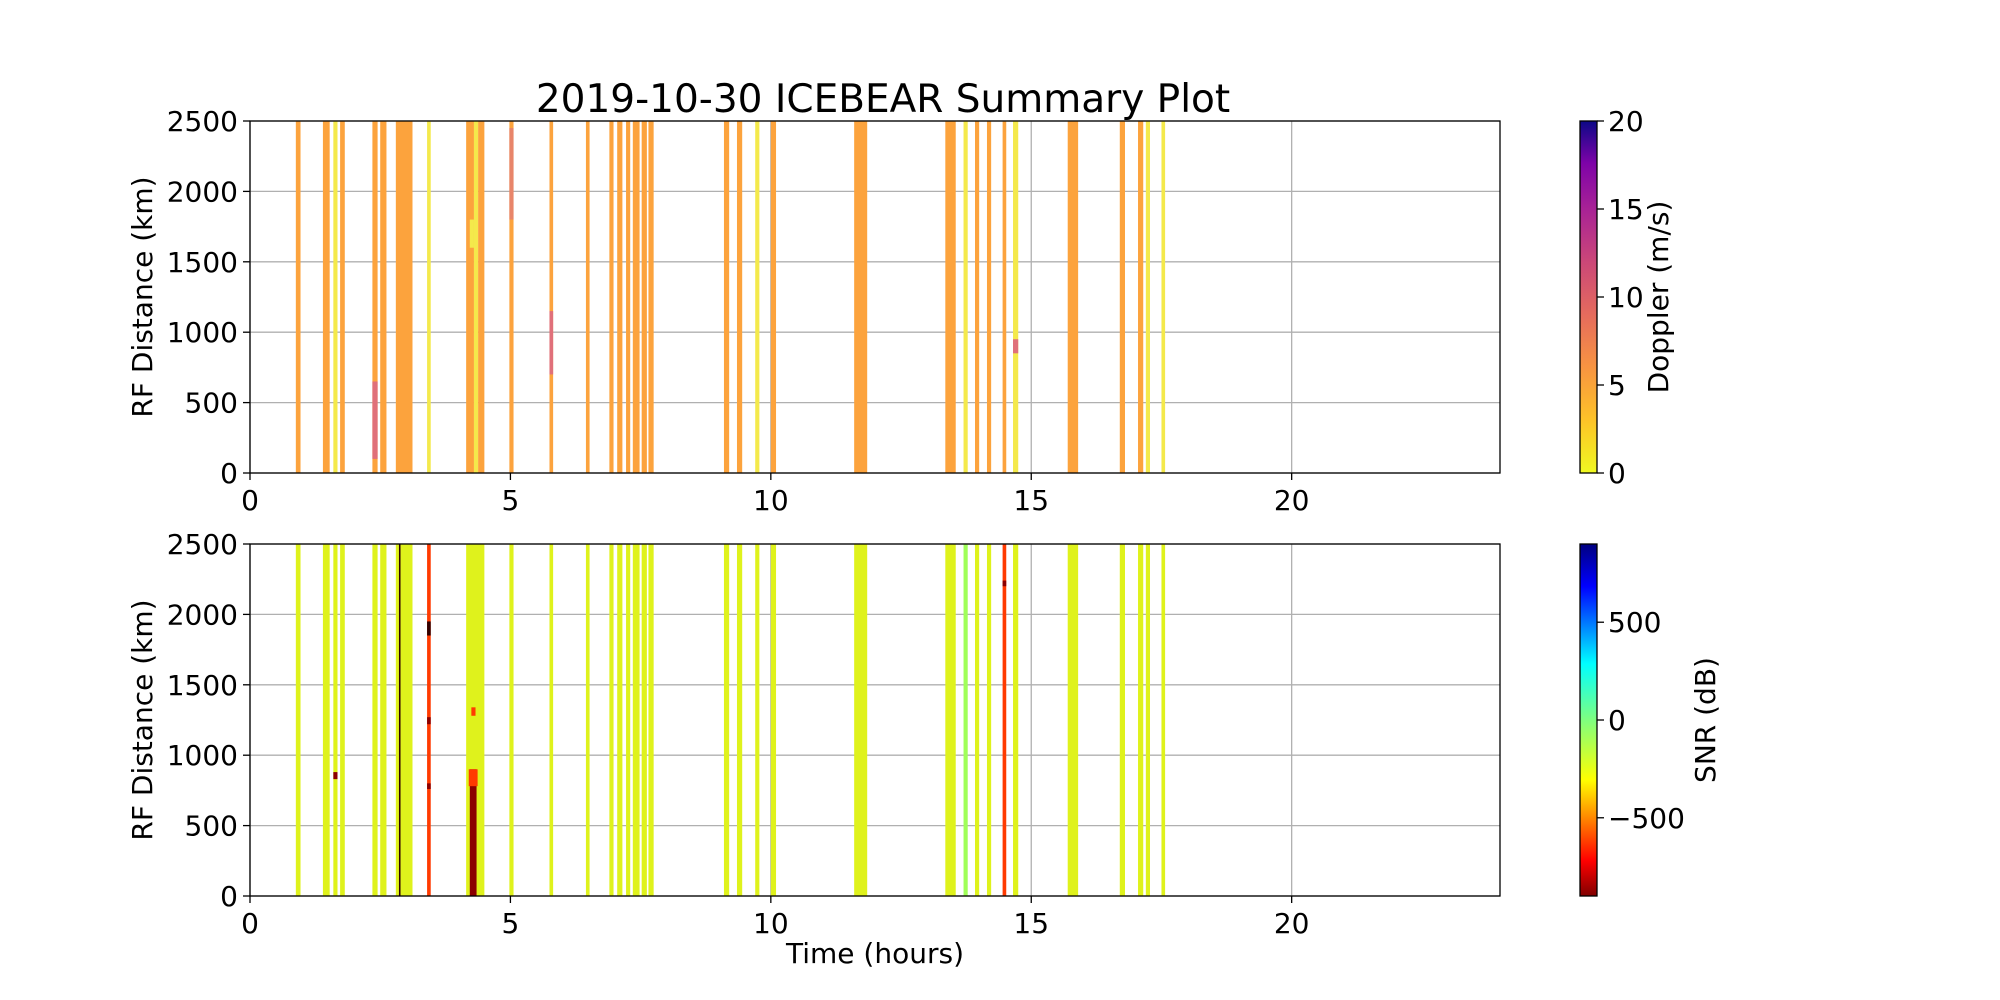  What do you see at coordinates (1658, 297) in the screenshot?
I see `colorbar-label: Doppler (m/s)` at bounding box center [1658, 297].